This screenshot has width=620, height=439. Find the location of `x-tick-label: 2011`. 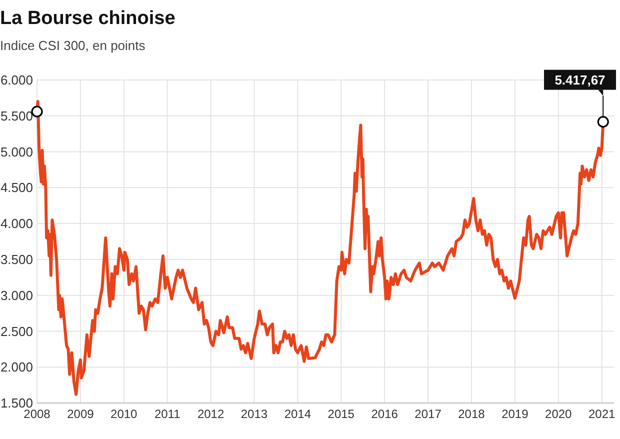

x-tick-label: 2011 is located at coordinates (167, 414).